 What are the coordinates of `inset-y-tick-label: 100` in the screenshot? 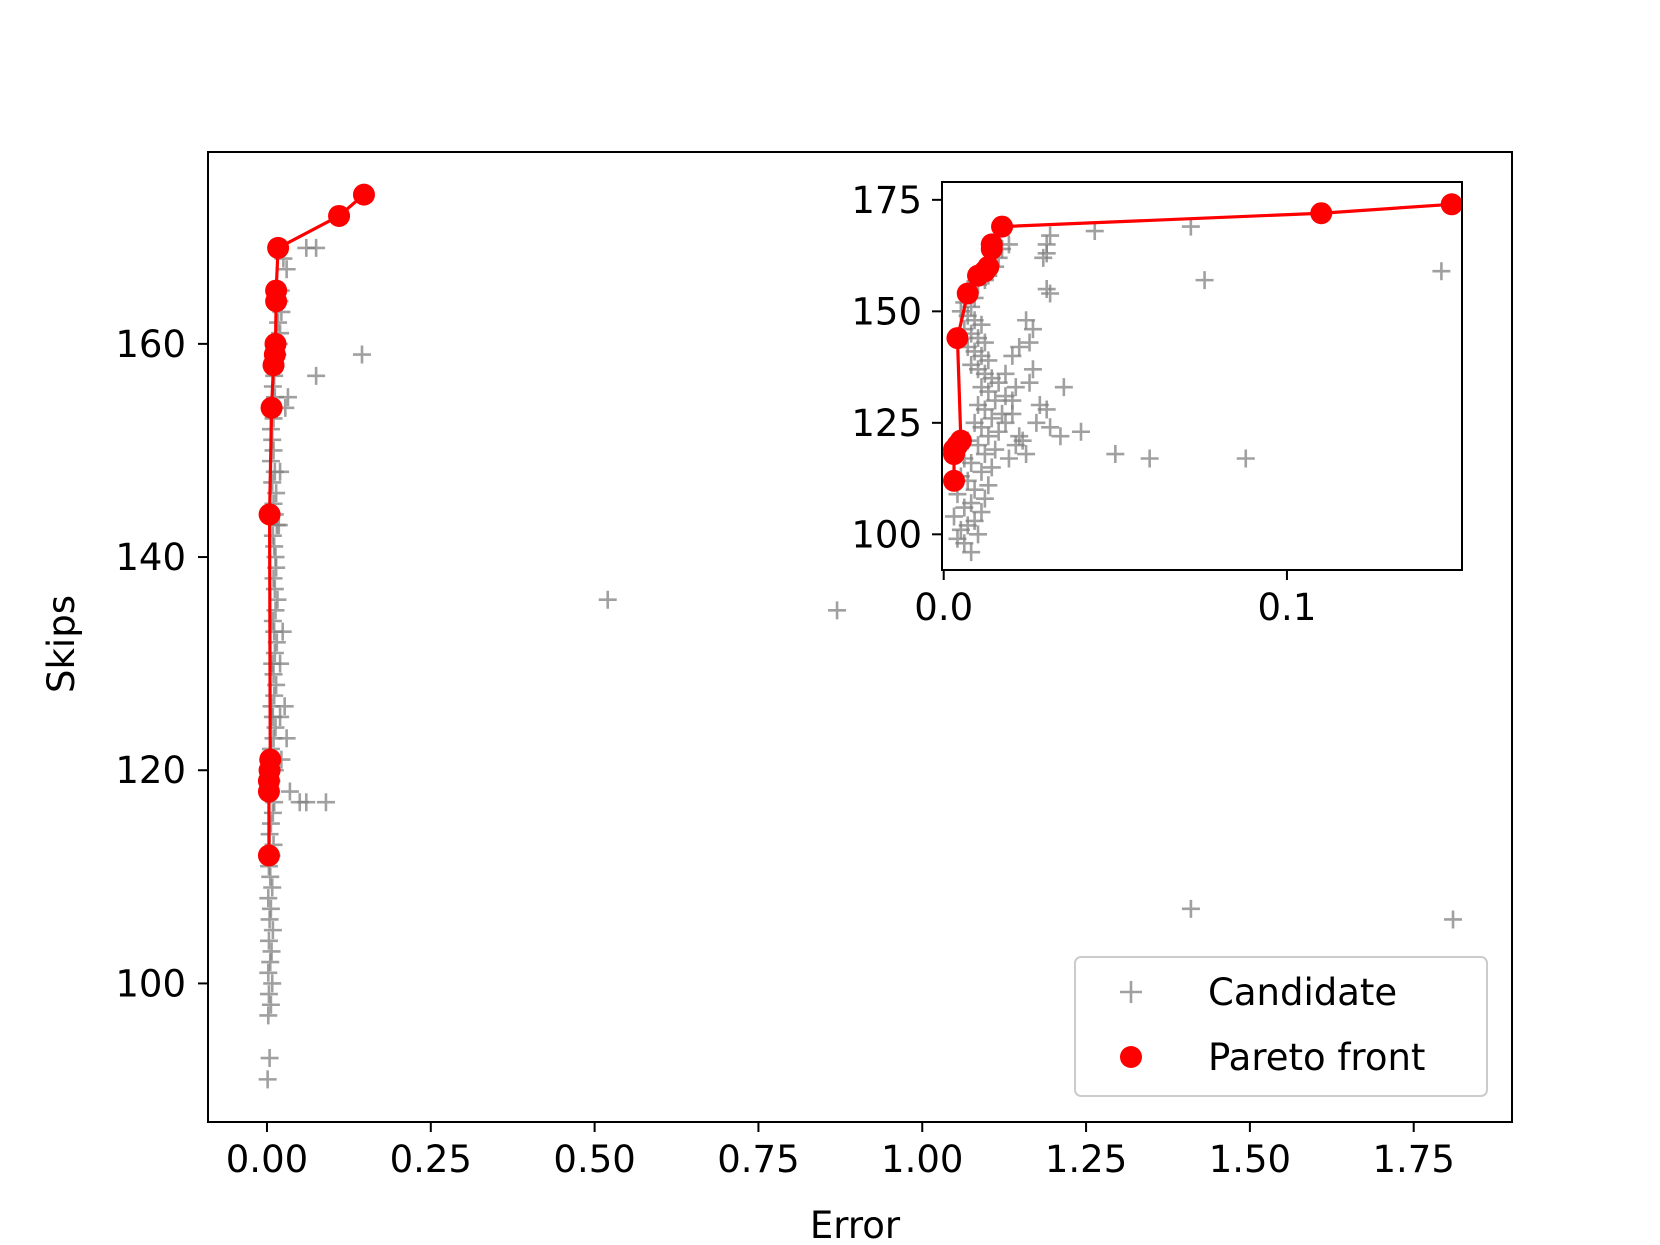 It's located at (886, 534).